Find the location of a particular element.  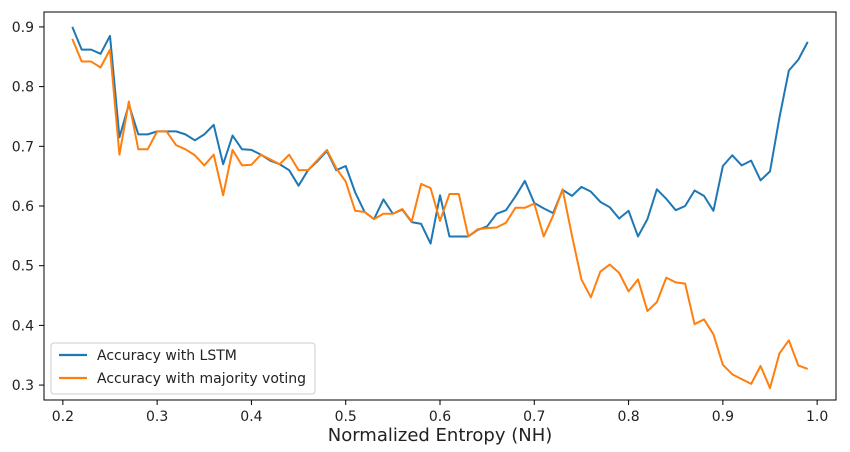

x-tick-label: 0.7 is located at coordinates (534, 417).